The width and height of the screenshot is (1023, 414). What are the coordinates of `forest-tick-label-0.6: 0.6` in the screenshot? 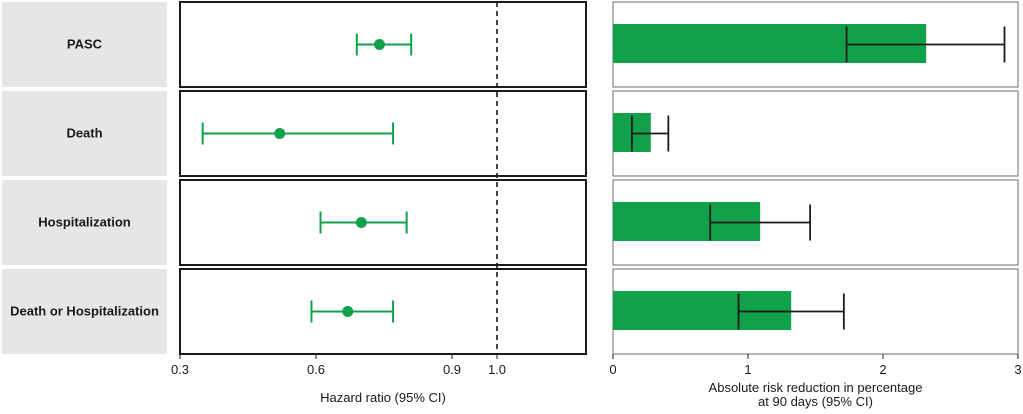 It's located at (316, 369).